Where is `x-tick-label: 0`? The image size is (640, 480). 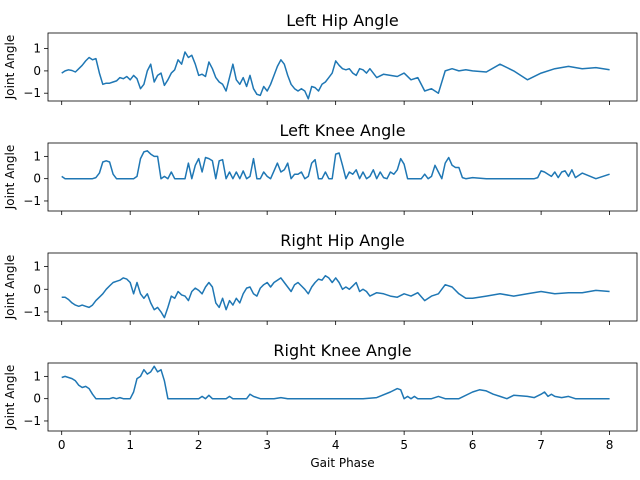
x-tick-label: 0 is located at coordinates (62, 445).